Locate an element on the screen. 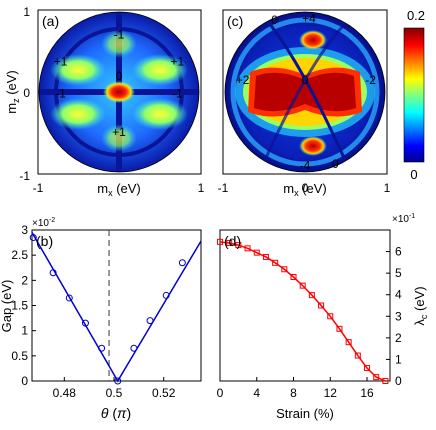 The width and height of the screenshot is (436, 430). panel-b-xtick-label: 0.52 is located at coordinates (164, 393).